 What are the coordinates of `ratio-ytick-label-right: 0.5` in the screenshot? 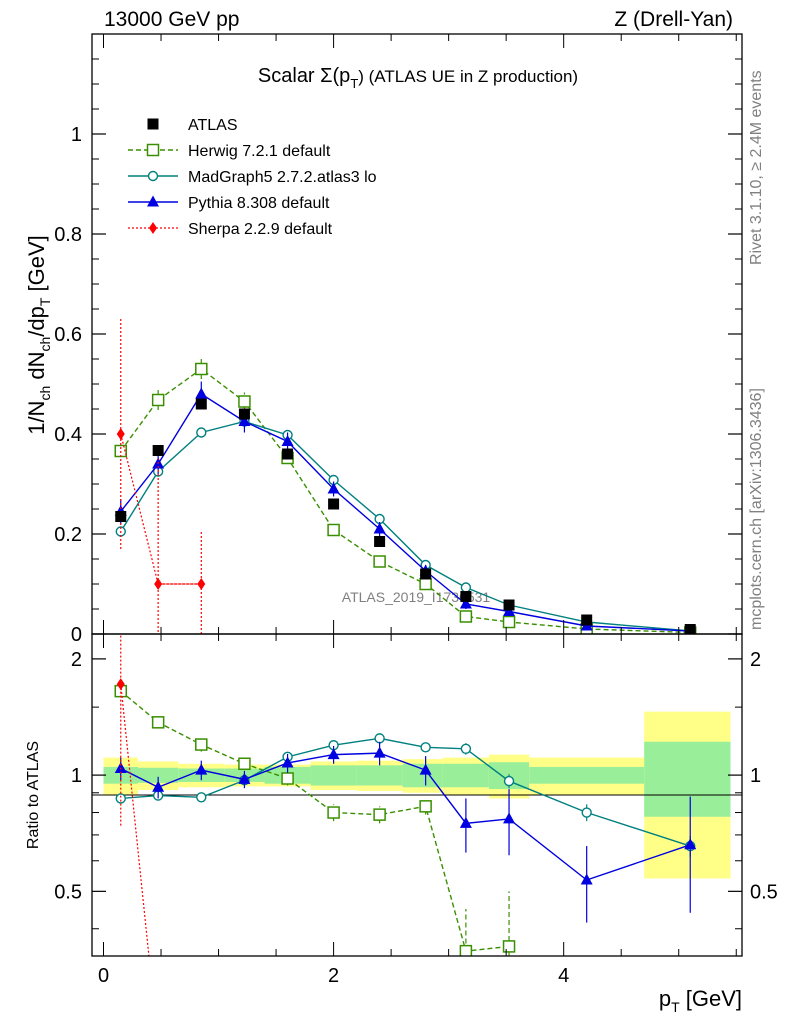 It's located at (764, 892).